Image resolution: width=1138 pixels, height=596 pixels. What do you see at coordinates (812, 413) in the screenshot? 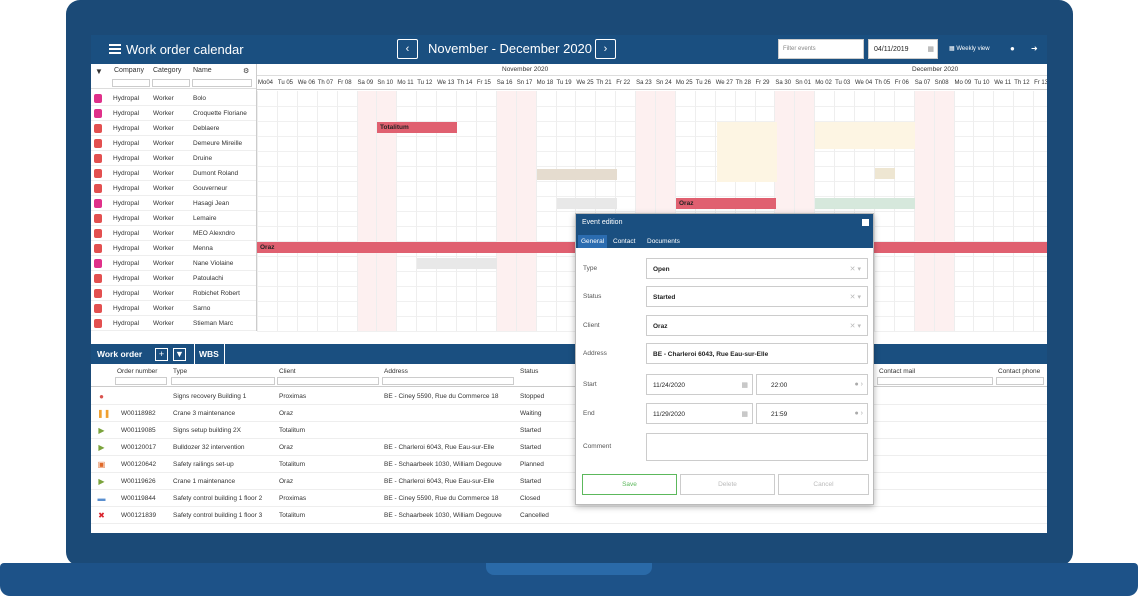
I see `end-time-input: 21:59 ● ›` at bounding box center [812, 413].